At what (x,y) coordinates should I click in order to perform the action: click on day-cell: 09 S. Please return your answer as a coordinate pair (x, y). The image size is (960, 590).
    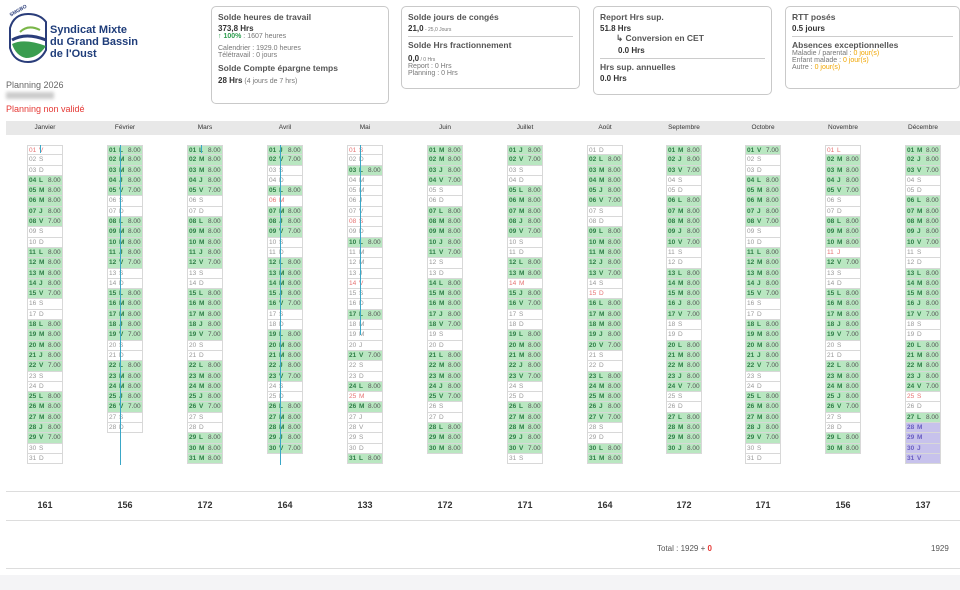
    Looking at the image, I should click on (763, 232).